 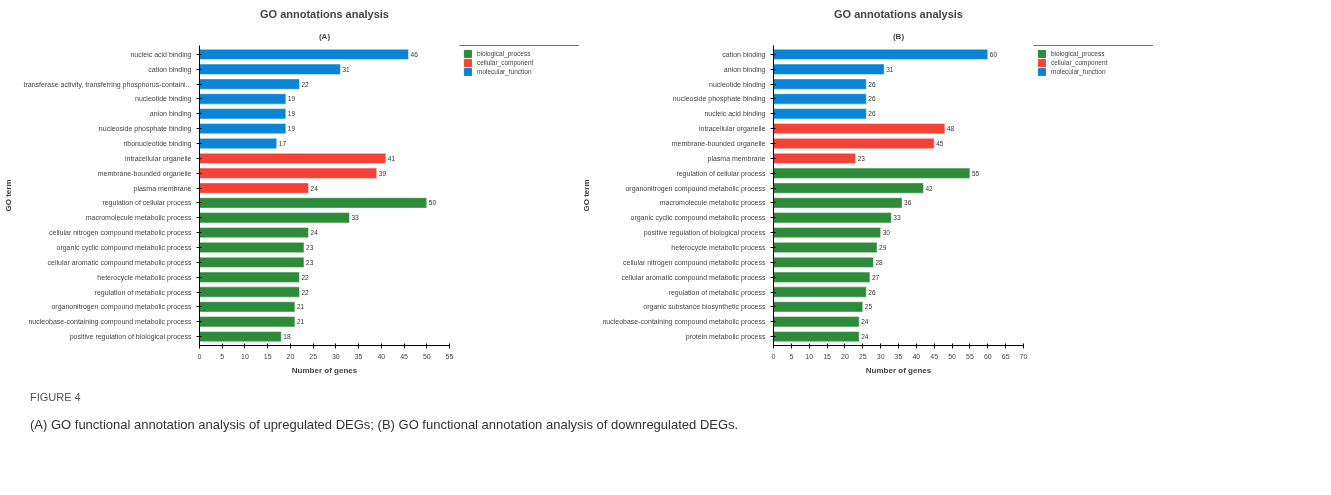 What do you see at coordinates (55, 397) in the screenshot?
I see `caption: FIGURE 4` at bounding box center [55, 397].